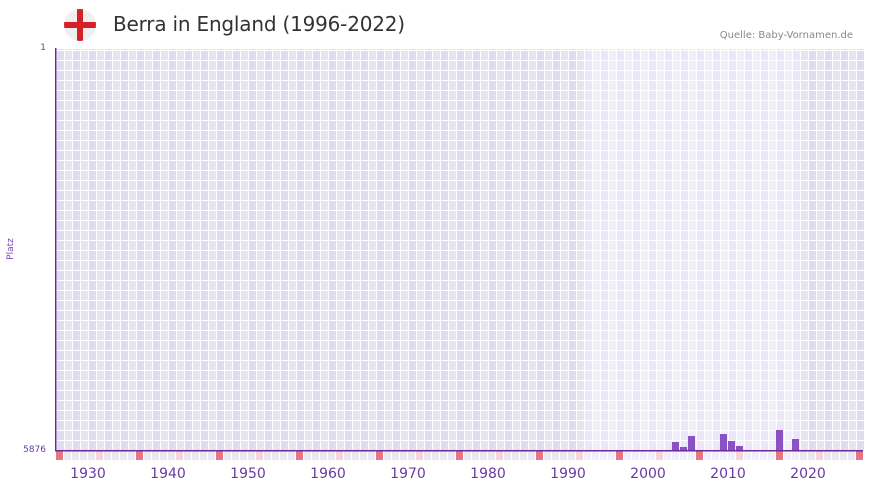 The image size is (873, 492). Describe the element at coordinates (259, 24) in the screenshot. I see `chart-title: Berra in England (1996-2022)` at that location.